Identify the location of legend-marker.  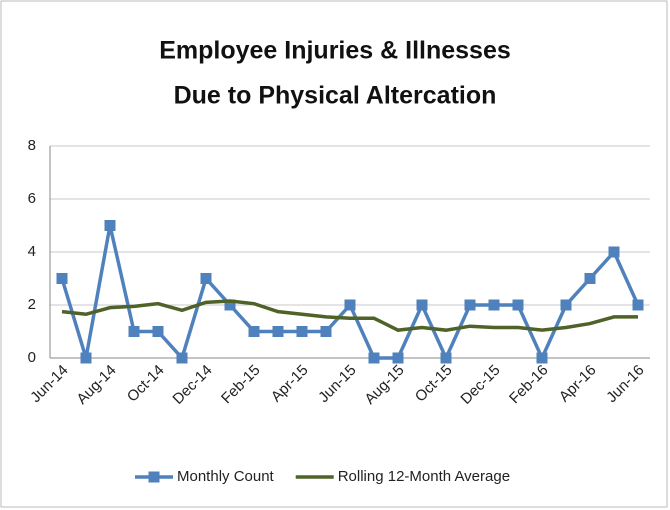
(154, 477).